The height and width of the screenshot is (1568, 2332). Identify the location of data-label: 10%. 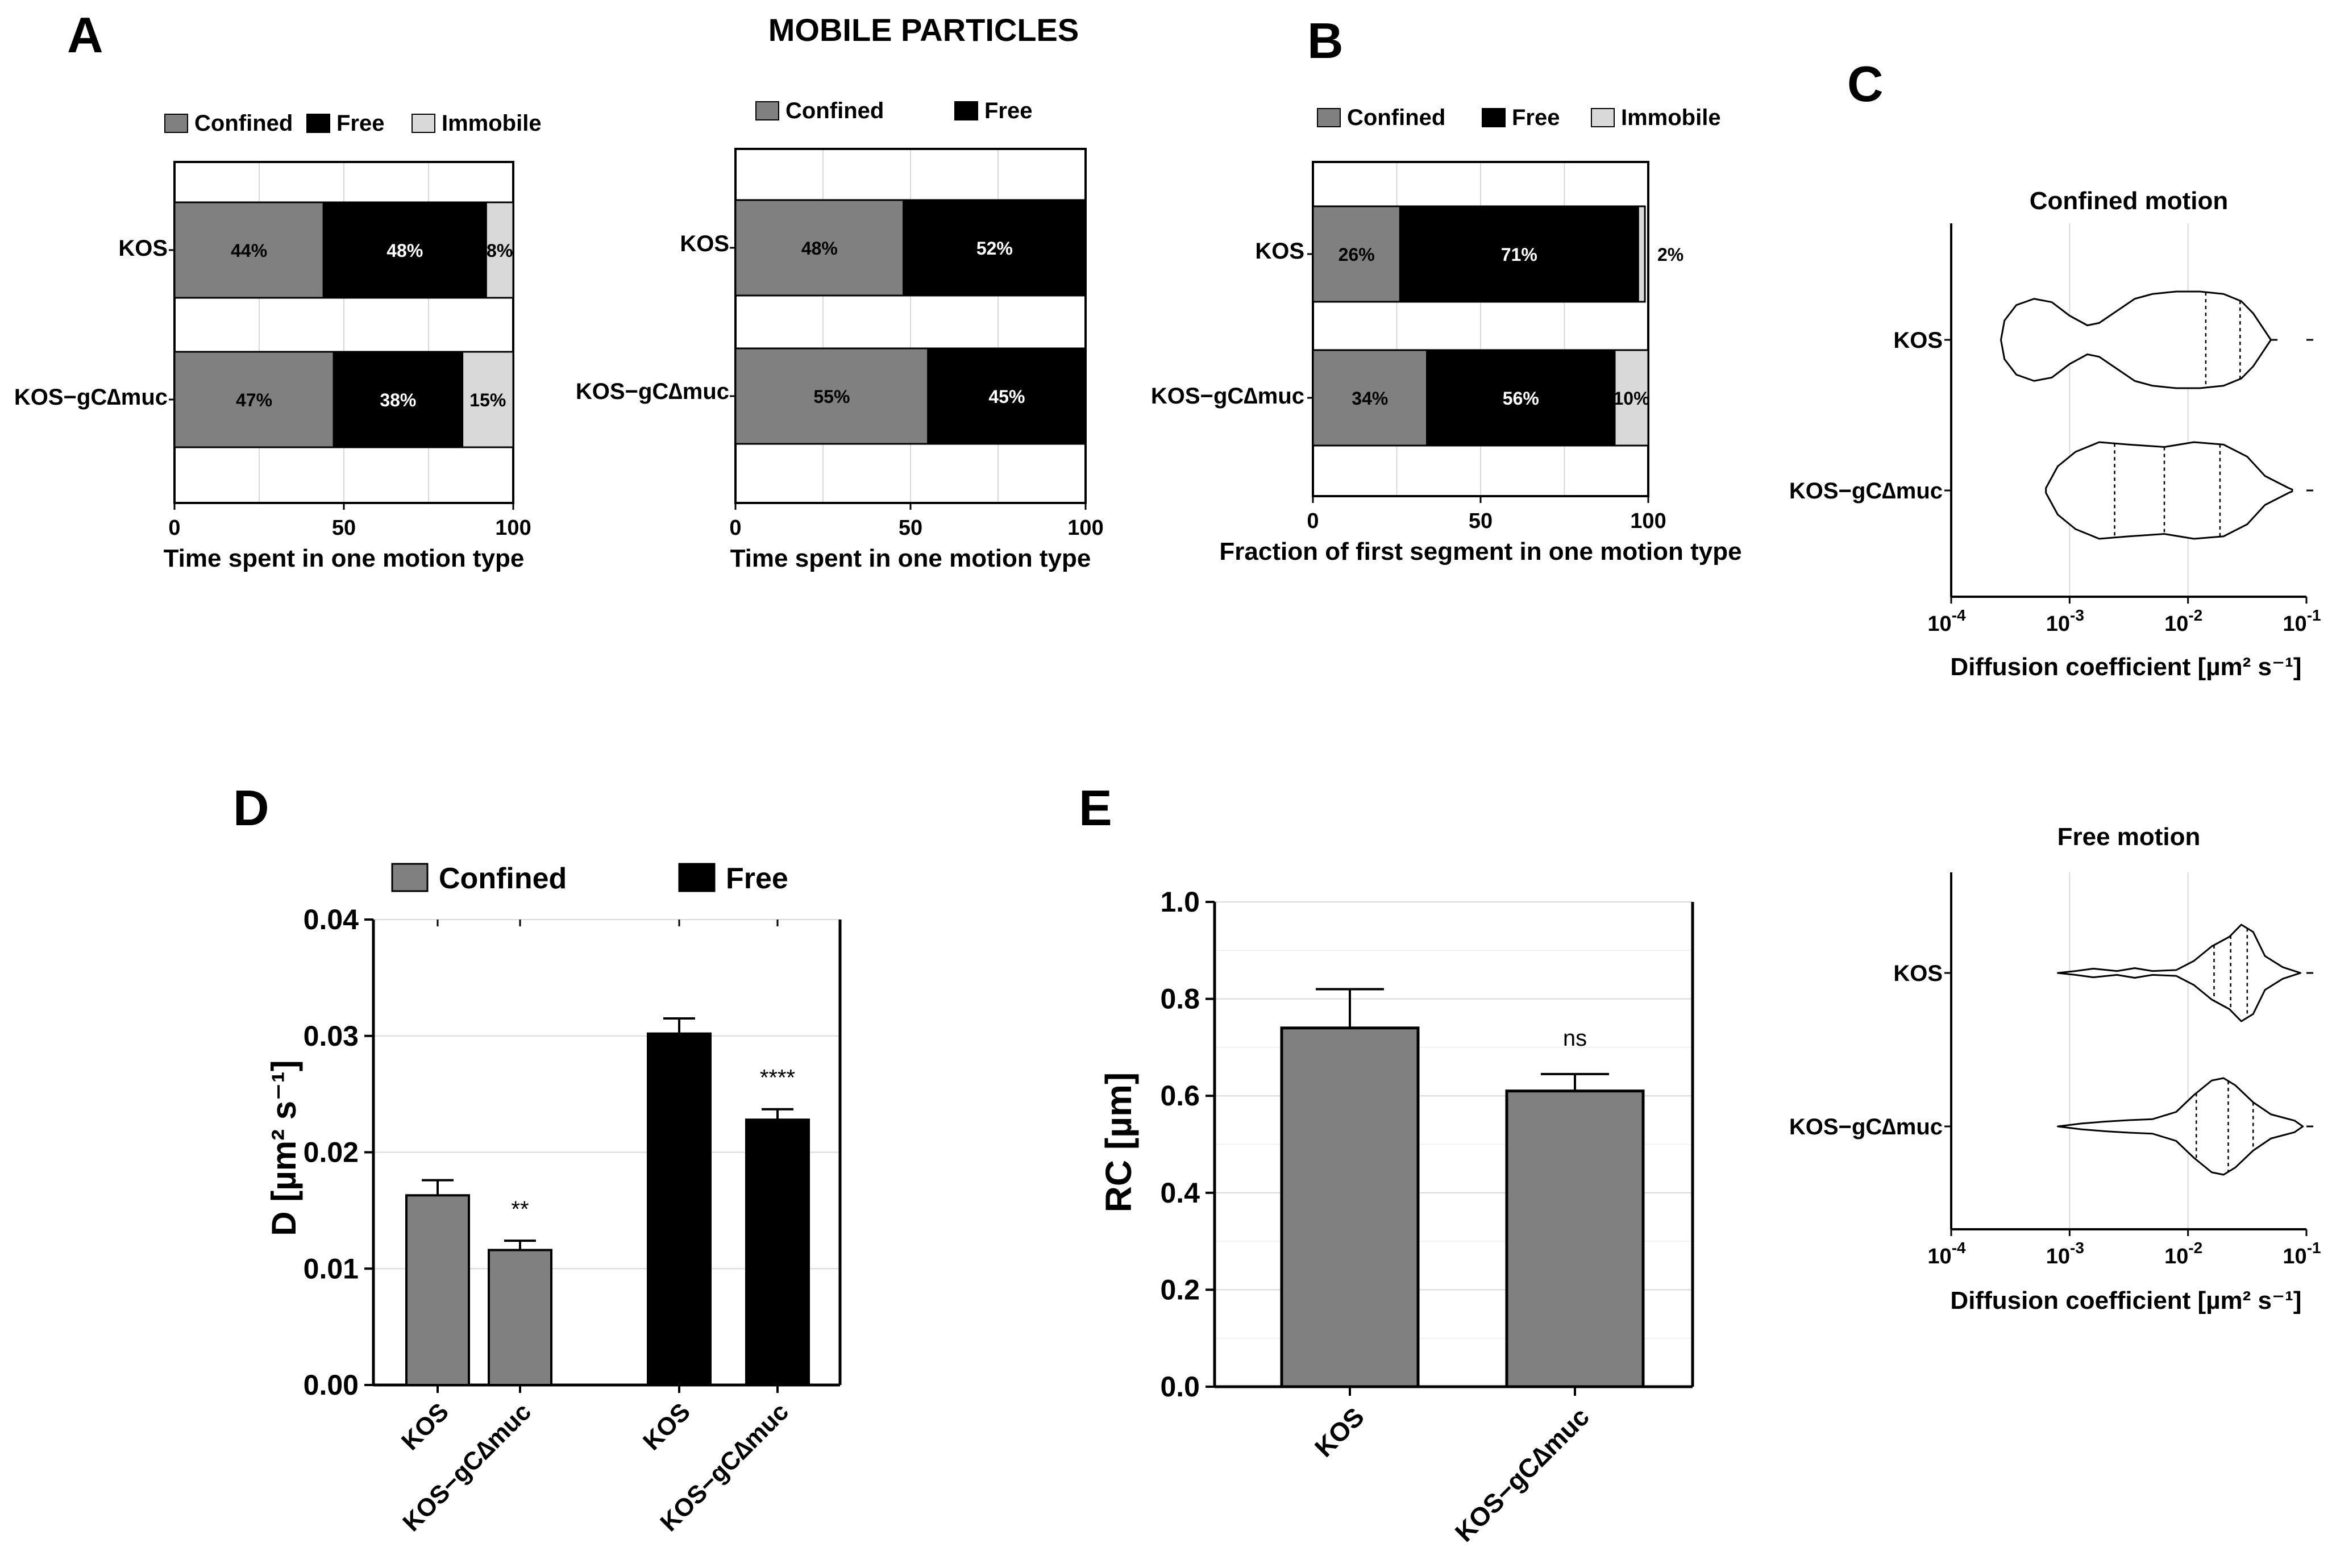
(1631, 398).